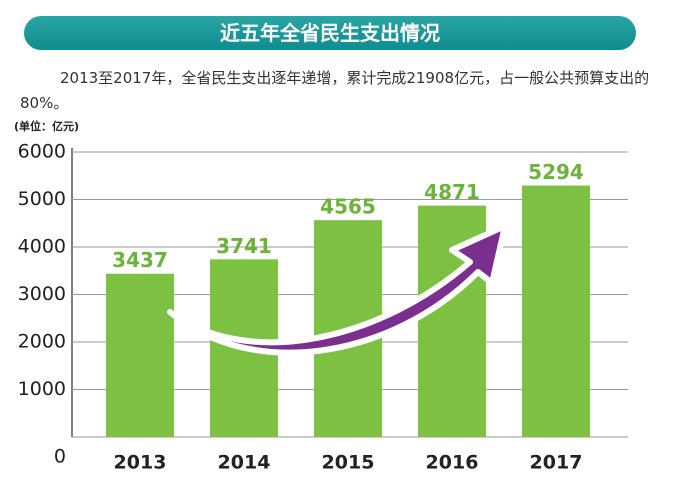 This screenshot has height=486, width=680. What do you see at coordinates (348, 207) in the screenshot?
I see `value-label: 4565` at bounding box center [348, 207].